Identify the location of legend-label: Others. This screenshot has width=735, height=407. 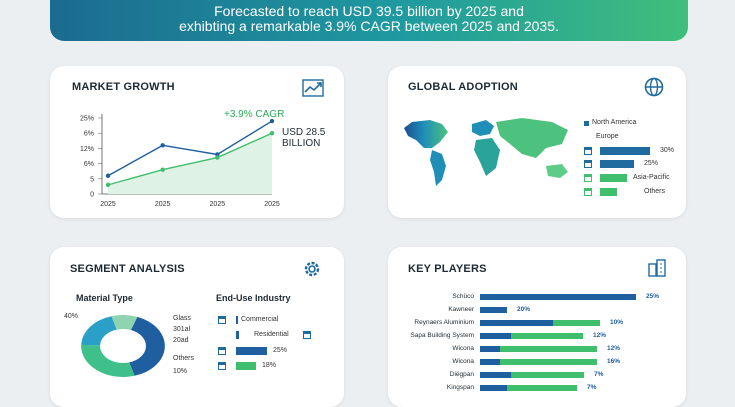
(655, 191).